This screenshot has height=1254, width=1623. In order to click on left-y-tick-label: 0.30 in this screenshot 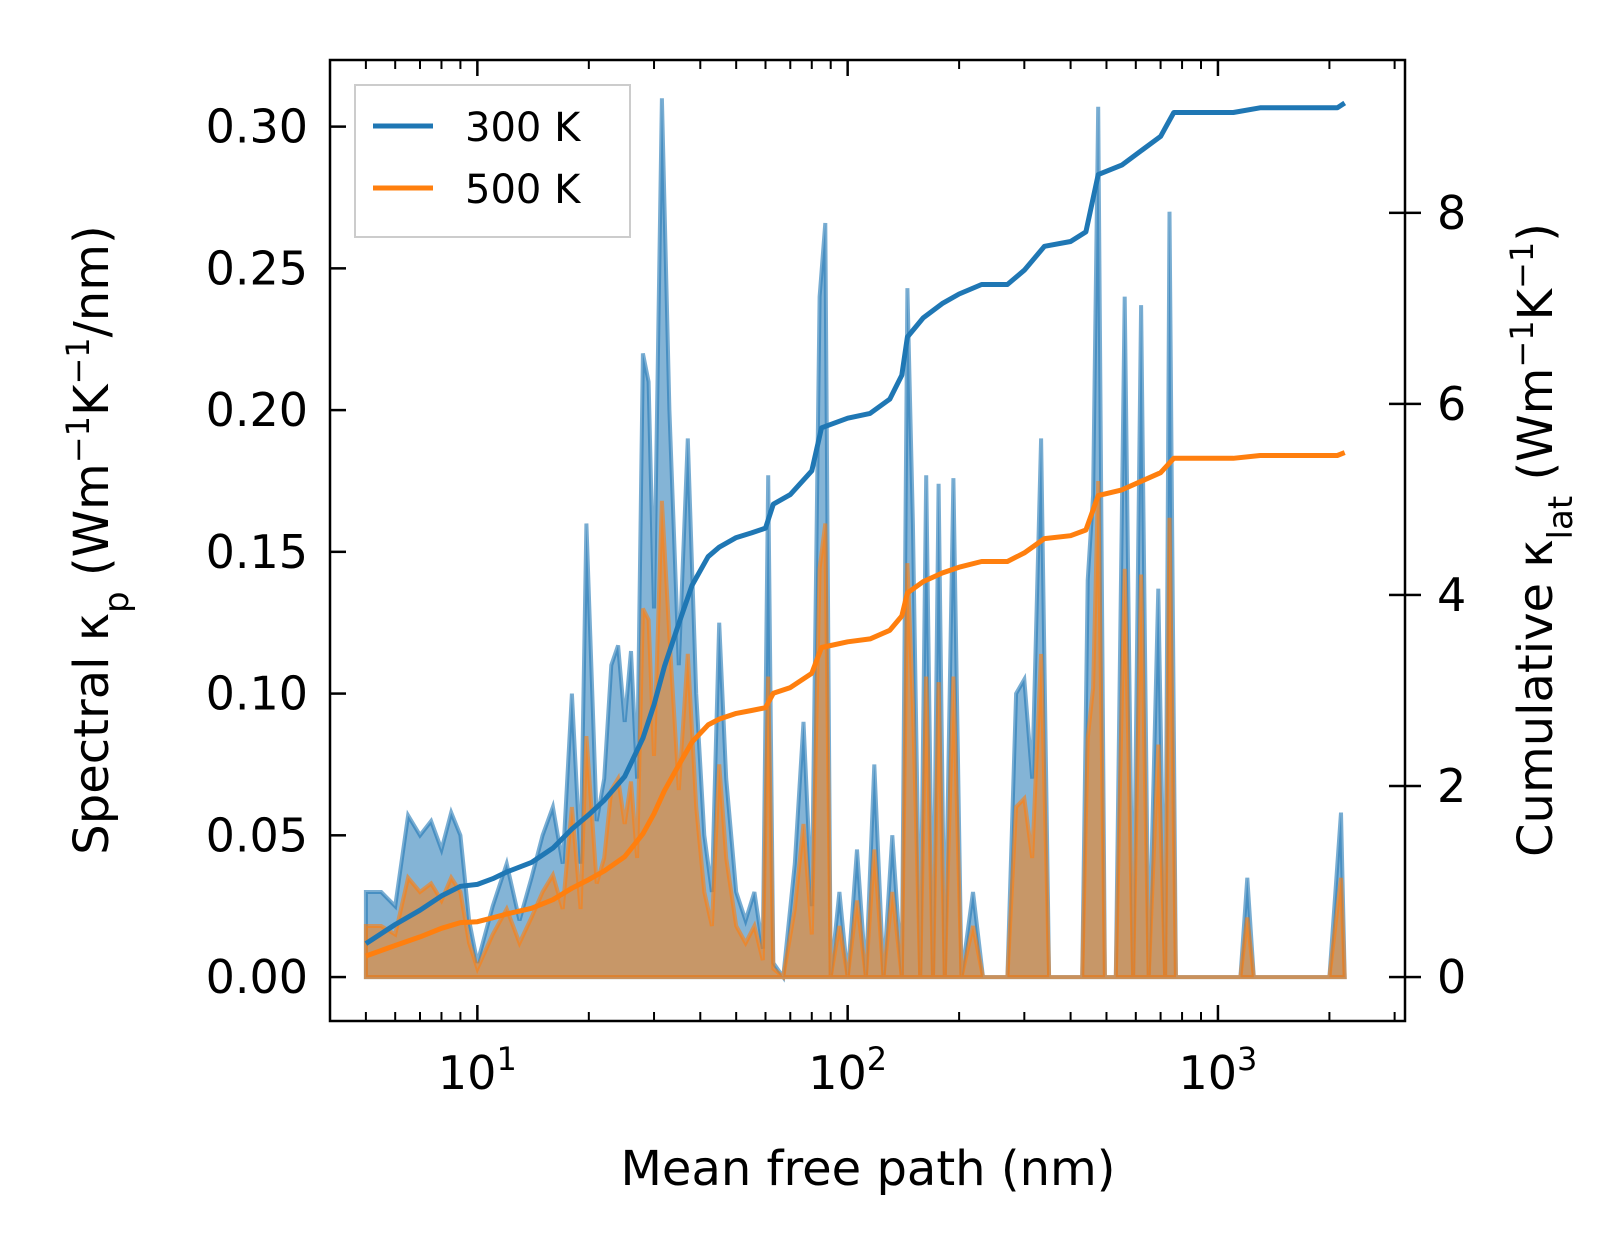, I will do `click(257, 127)`.